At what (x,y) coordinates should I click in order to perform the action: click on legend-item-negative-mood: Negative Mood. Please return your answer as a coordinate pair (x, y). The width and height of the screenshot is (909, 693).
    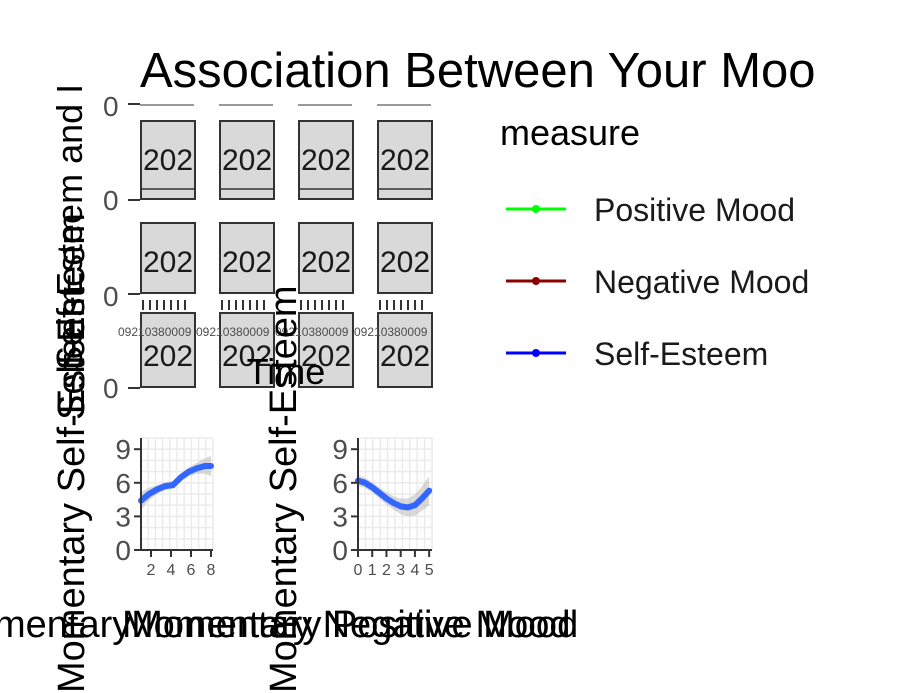
    Looking at the image, I should click on (657, 282).